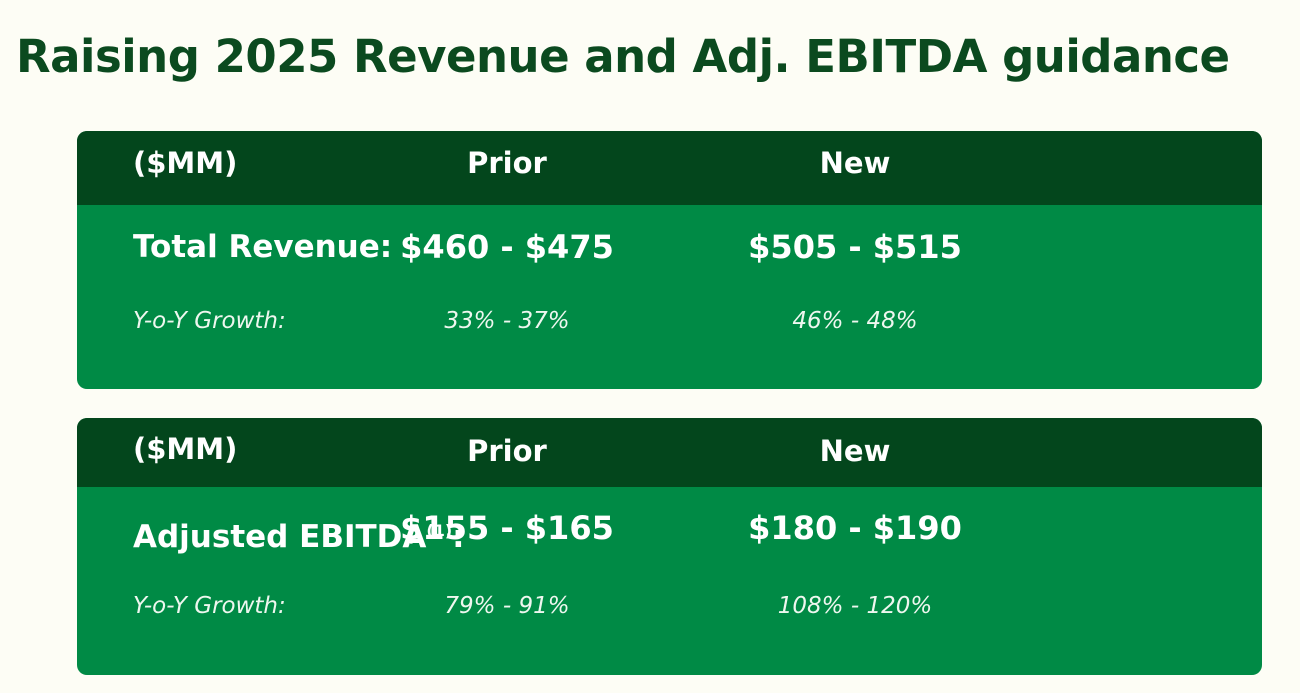 Image resolution: width=1300 pixels, height=693 pixels. What do you see at coordinates (439, 530) in the screenshot?
I see `footnote-marker: (1)` at bounding box center [439, 530].